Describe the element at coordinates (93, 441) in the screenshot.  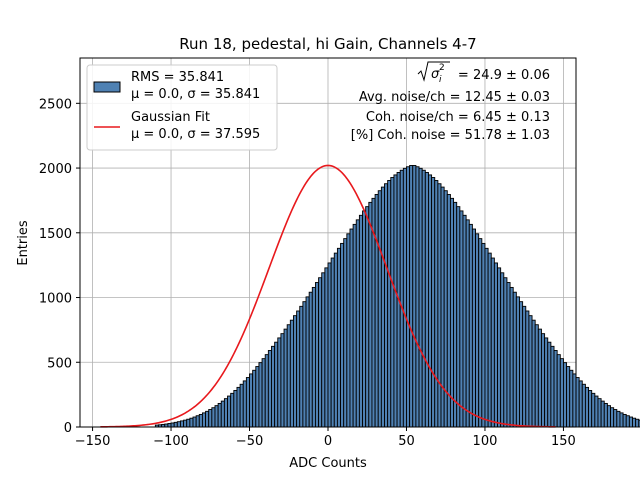
I see `x-tick-label: −150` at that location.